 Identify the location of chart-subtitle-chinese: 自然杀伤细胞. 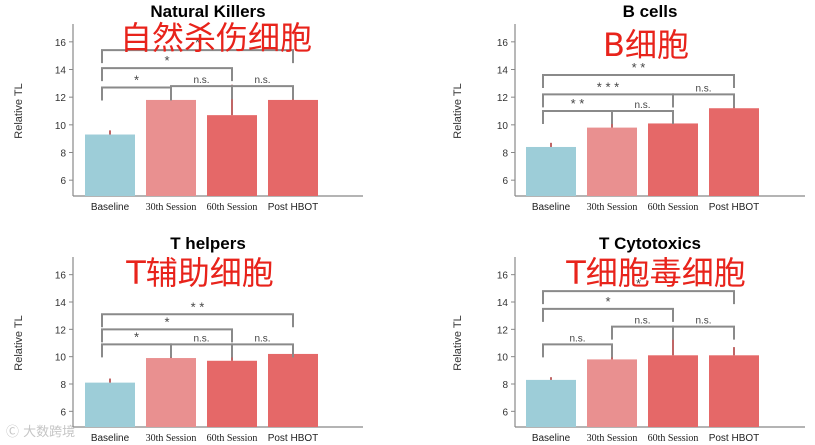
(216, 38).